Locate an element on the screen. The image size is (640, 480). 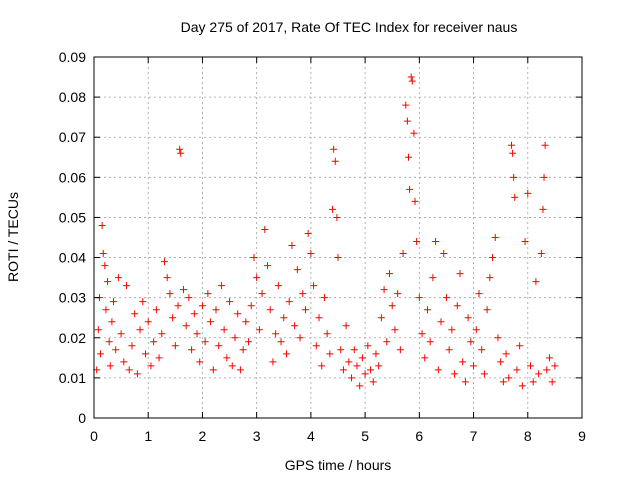
x-tick-label: 7 is located at coordinates (474, 436).